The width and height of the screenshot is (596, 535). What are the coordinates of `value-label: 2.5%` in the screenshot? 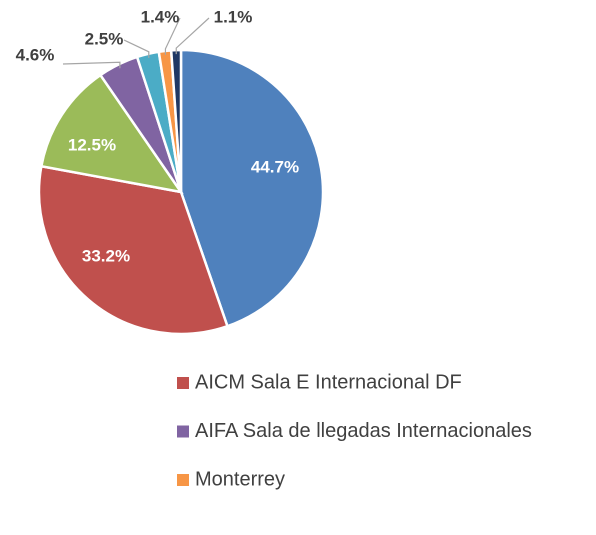 It's located at (104, 38).